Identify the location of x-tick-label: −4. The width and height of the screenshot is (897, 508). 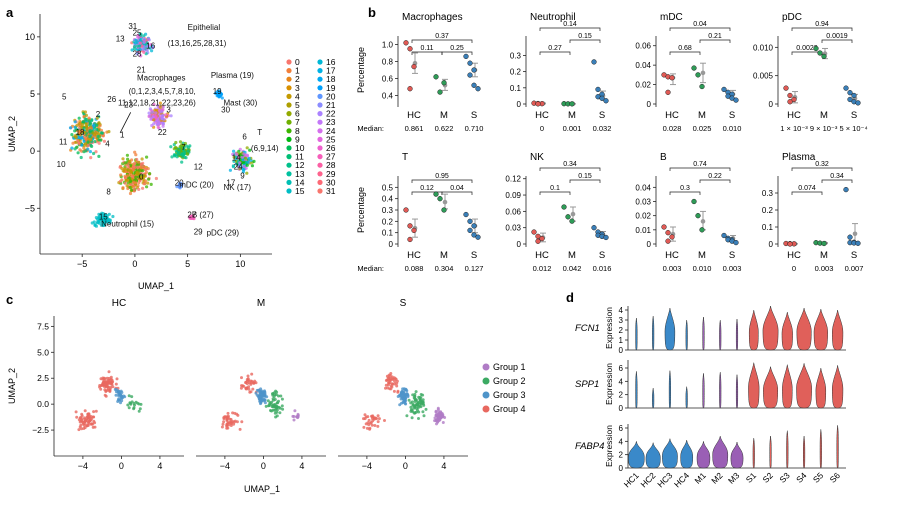
(225, 466).